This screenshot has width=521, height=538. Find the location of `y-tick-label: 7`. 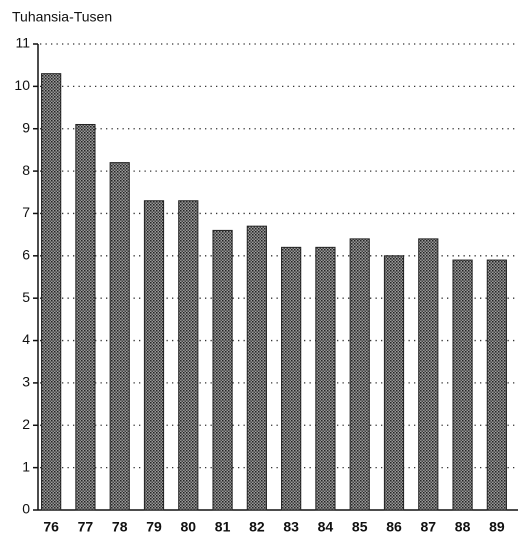

y-tick-label: 7 is located at coordinates (26, 212).